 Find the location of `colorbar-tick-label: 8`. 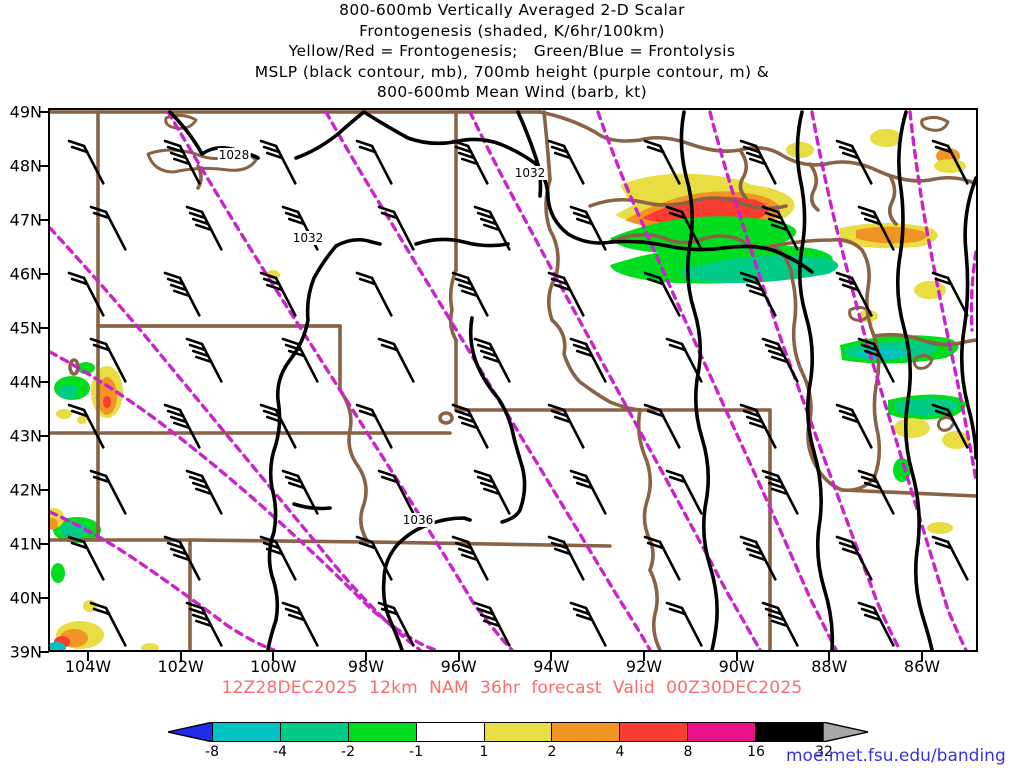

colorbar-tick-label: 8 is located at coordinates (688, 752).